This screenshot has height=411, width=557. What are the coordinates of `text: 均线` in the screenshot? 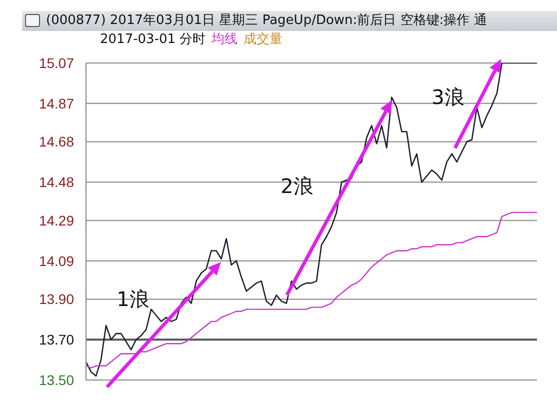 It's located at (225, 39).